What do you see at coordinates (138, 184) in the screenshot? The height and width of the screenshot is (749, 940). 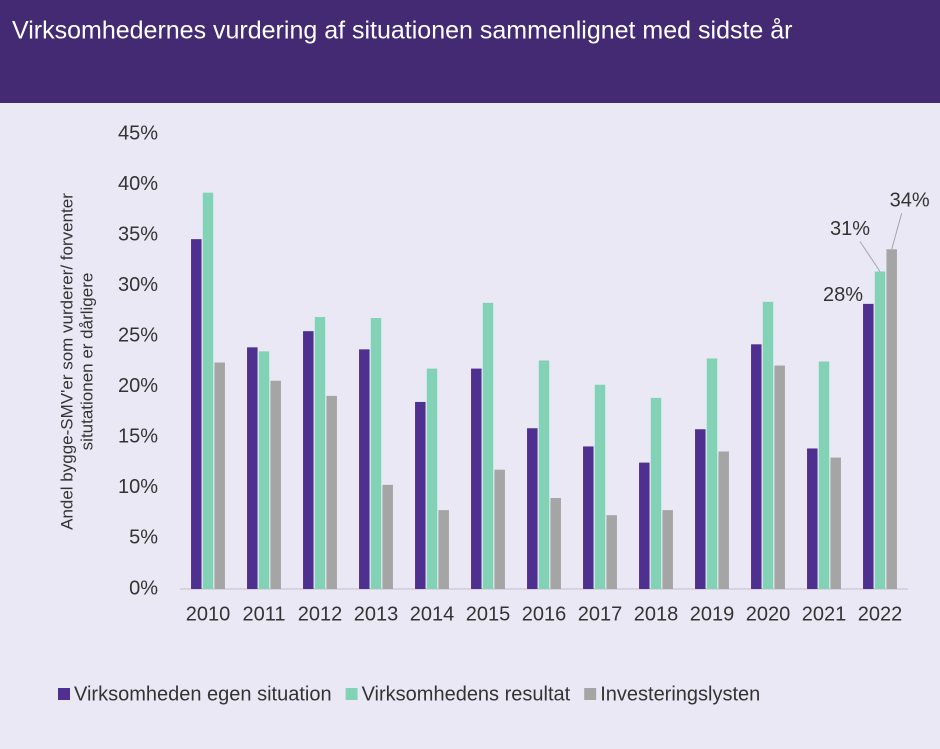 I see `y-tick-label: 40%` at bounding box center [138, 184].